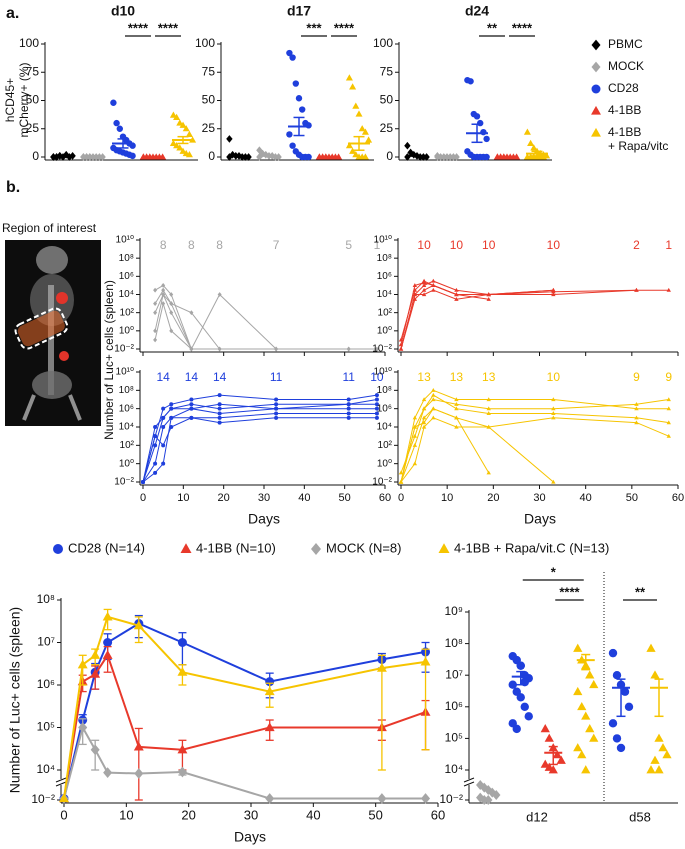 This screenshot has height=849, width=685. What do you see at coordinates (636, 245) in the screenshot?
I see `count-label: 2` at bounding box center [636, 245].